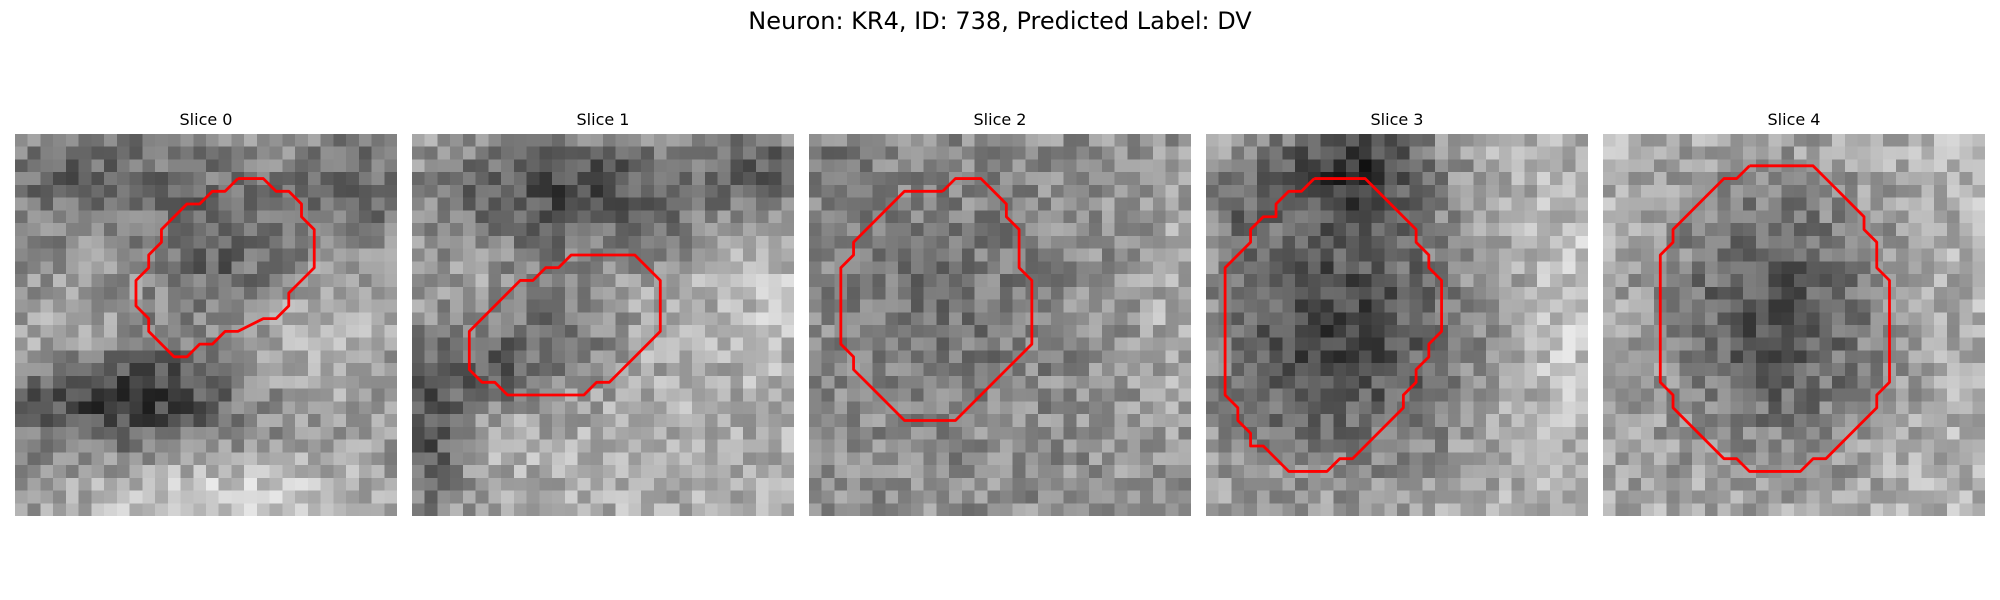 Image resolution: width=2000 pixels, height=600 pixels. I want to click on slice-title-1: Slice 1, so click(603, 119).